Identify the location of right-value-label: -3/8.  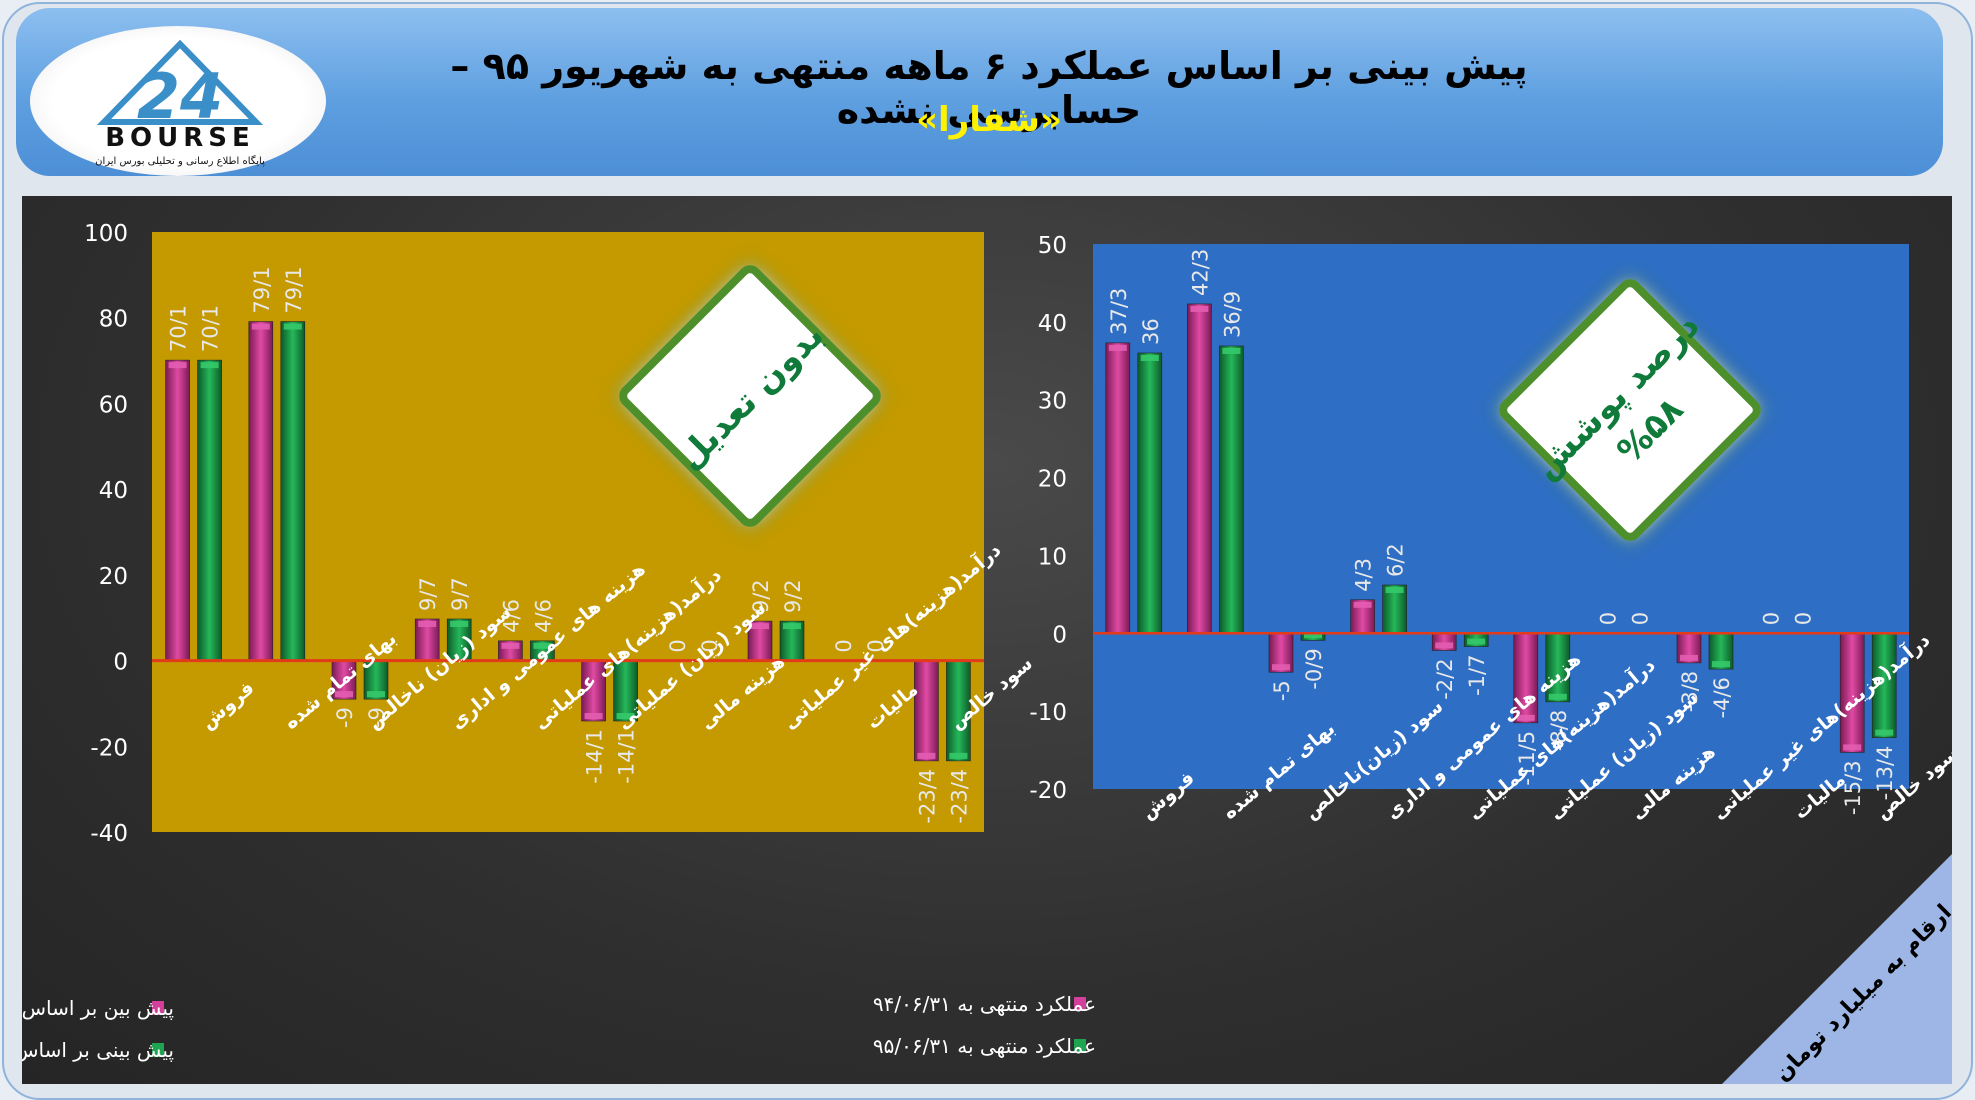
(1690, 691).